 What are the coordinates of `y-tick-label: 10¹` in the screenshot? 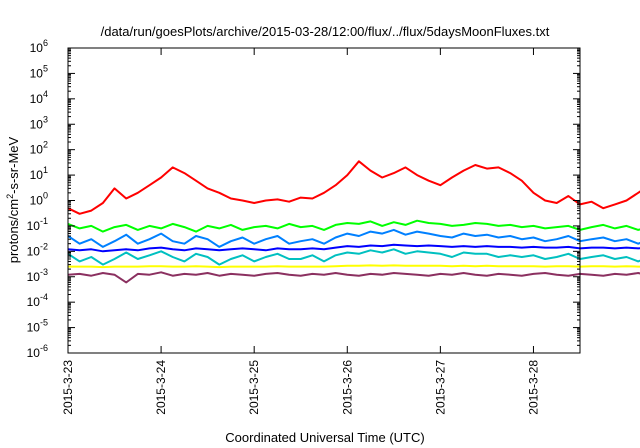 It's located at (39, 173).